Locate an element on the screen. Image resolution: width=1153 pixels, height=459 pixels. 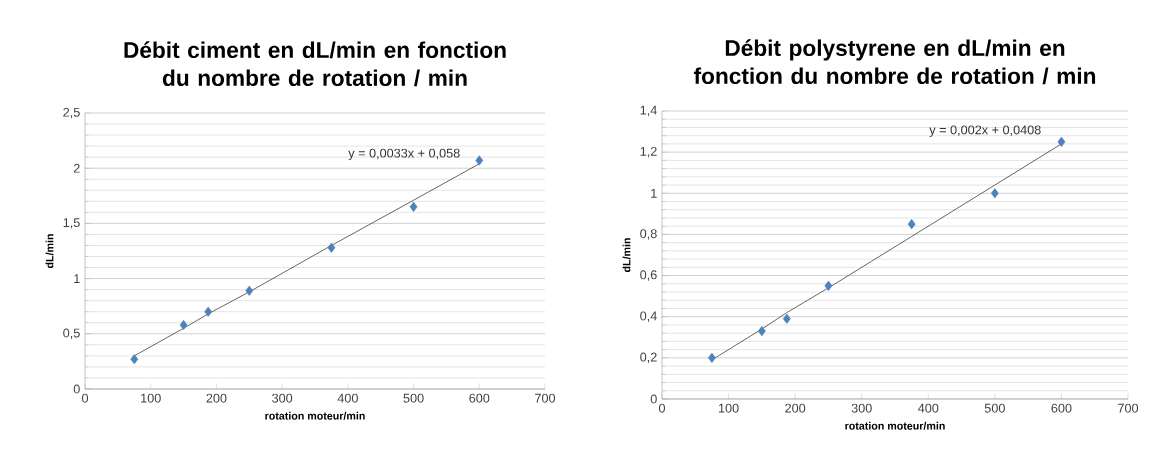
y-tick-label: 2,5 is located at coordinates (71, 113).